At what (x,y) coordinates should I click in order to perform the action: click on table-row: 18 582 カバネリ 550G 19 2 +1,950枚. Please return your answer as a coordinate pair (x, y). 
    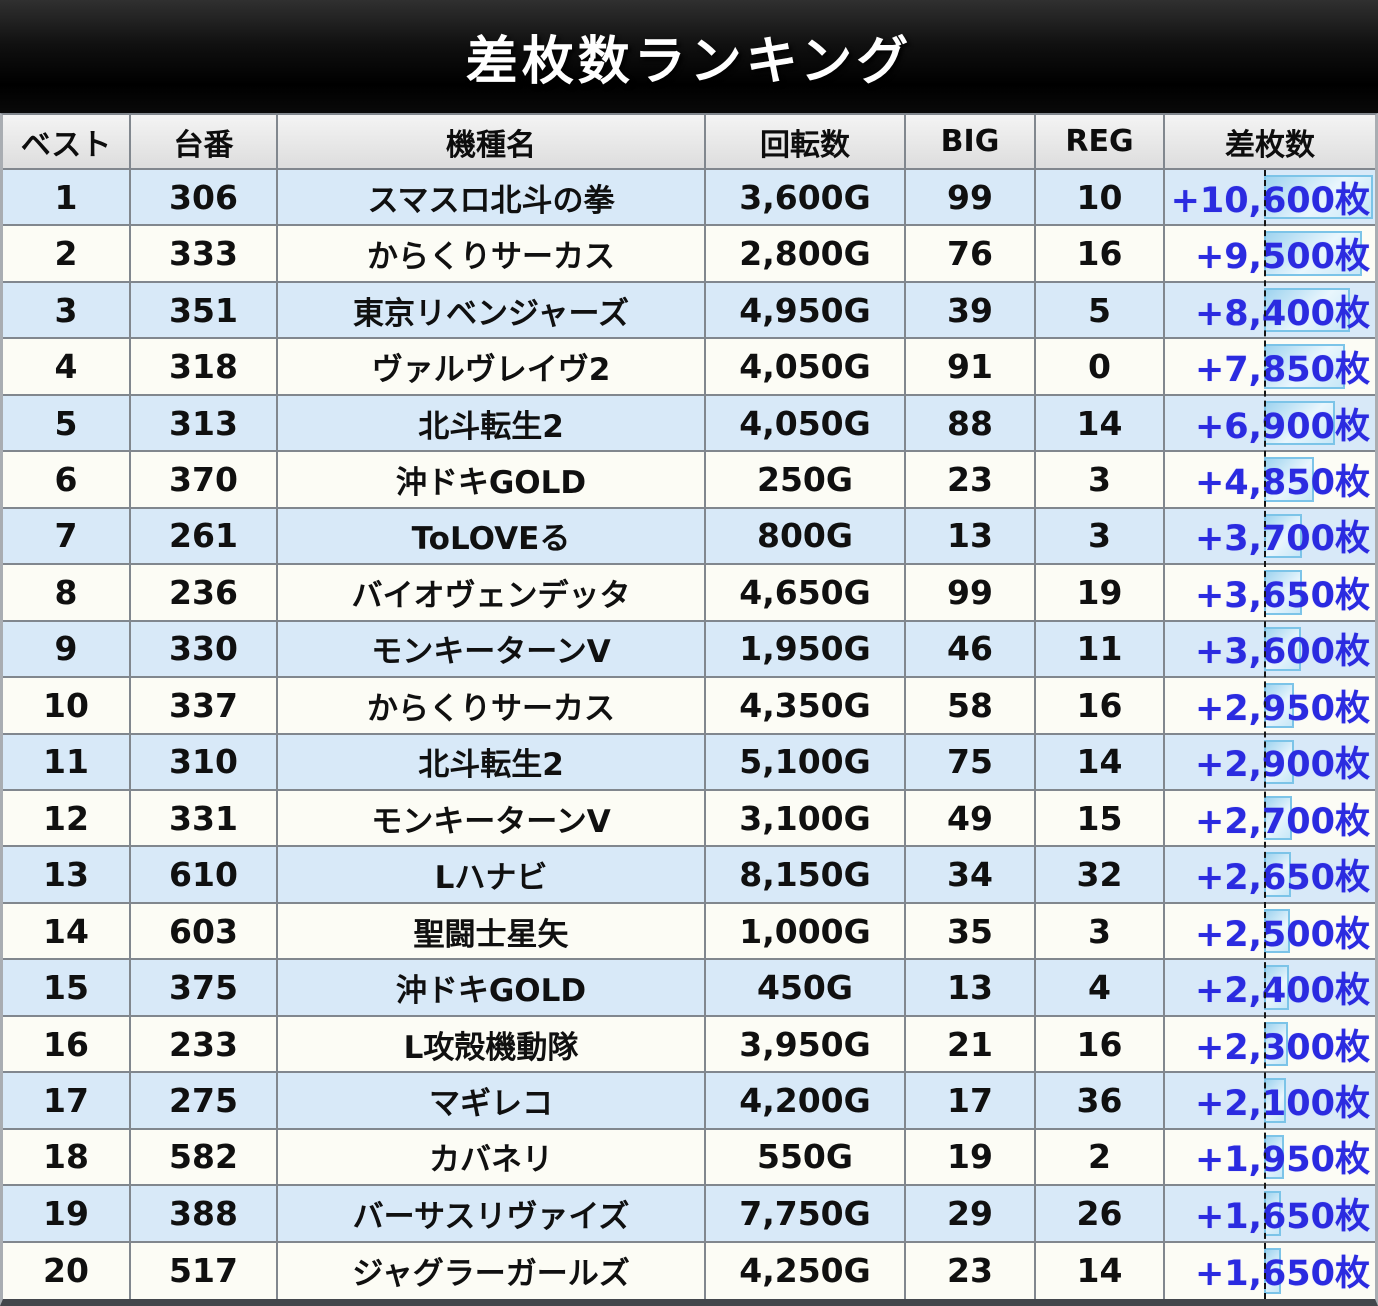
    Looking at the image, I should click on (689, 1158).